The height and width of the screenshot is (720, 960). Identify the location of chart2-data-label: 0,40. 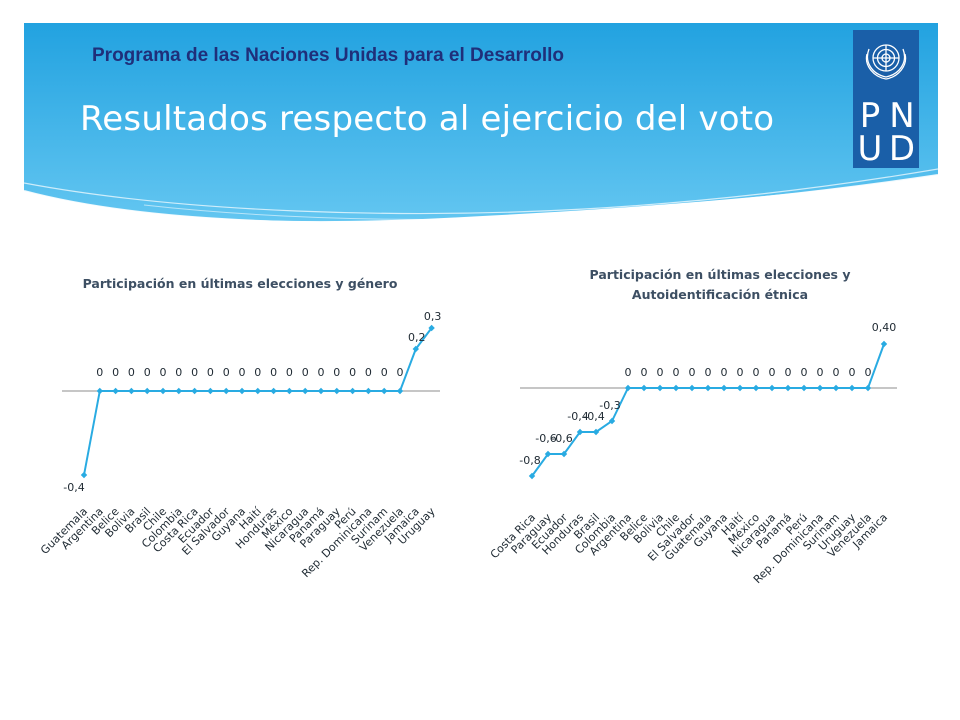
(884, 327).